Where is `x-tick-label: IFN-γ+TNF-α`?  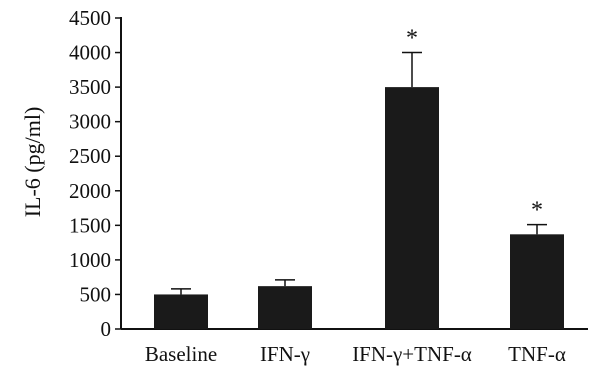 x-tick-label: IFN-γ+TNF-α is located at coordinates (412, 354).